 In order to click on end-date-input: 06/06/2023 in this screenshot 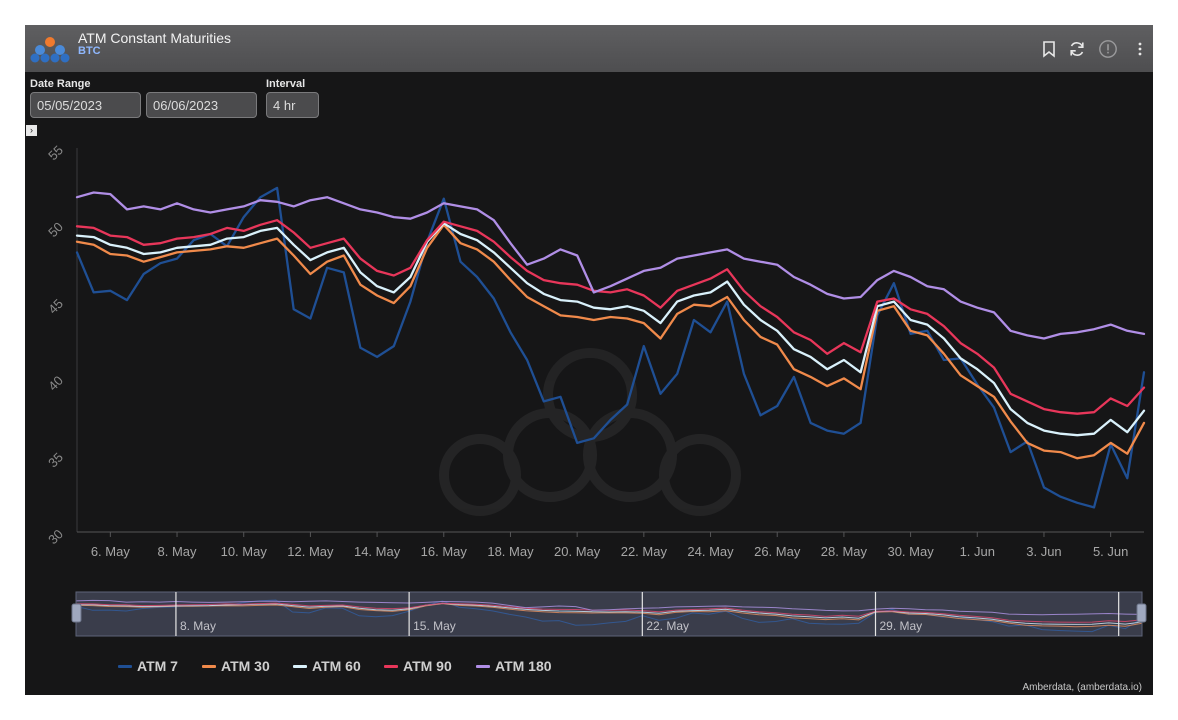, I will do `click(201, 105)`.